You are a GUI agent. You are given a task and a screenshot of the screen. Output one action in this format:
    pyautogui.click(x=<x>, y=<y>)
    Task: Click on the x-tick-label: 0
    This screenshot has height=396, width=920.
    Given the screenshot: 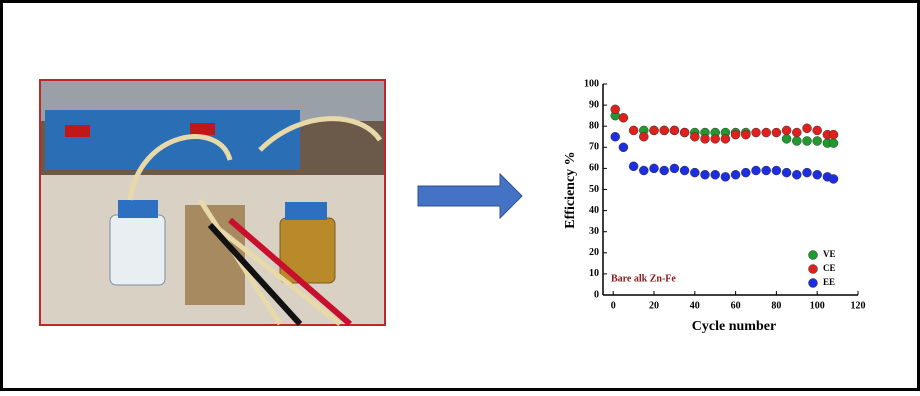 What is the action you would take?
    pyautogui.click(x=613, y=305)
    